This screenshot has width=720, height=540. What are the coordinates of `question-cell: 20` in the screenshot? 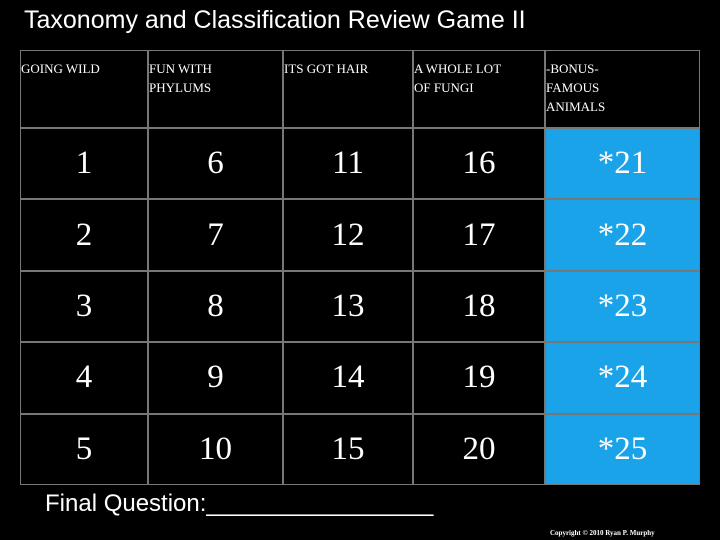 It's located at (479, 449).